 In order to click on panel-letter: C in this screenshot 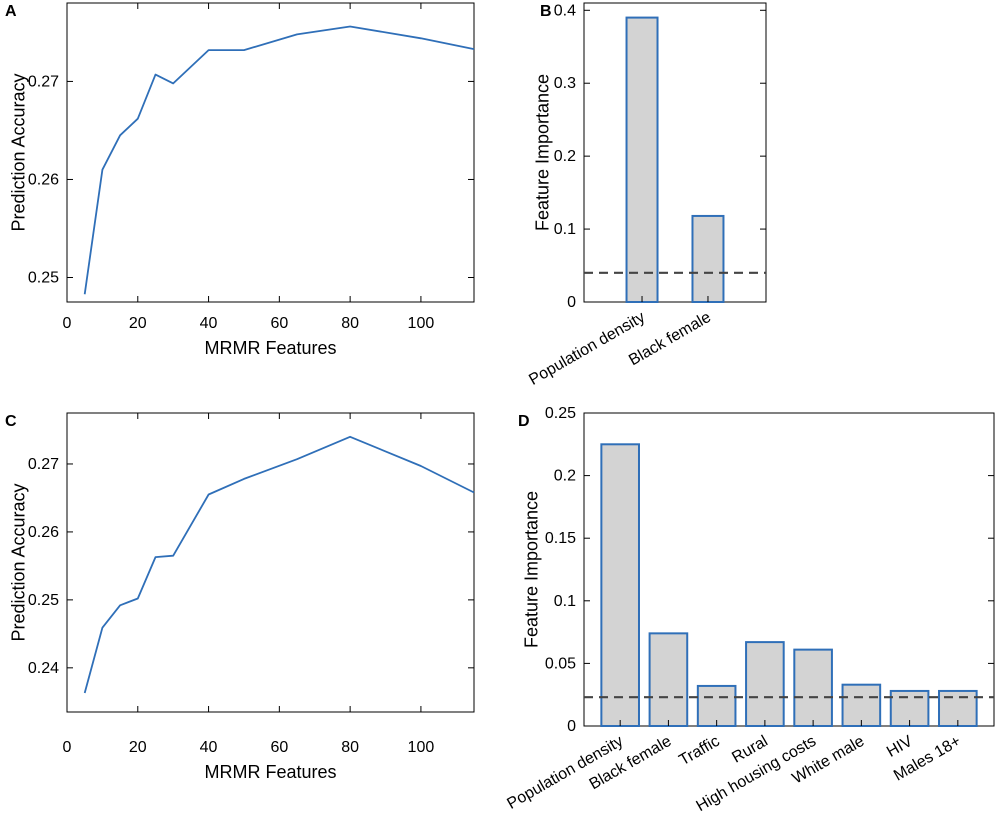, I will do `click(11, 421)`.